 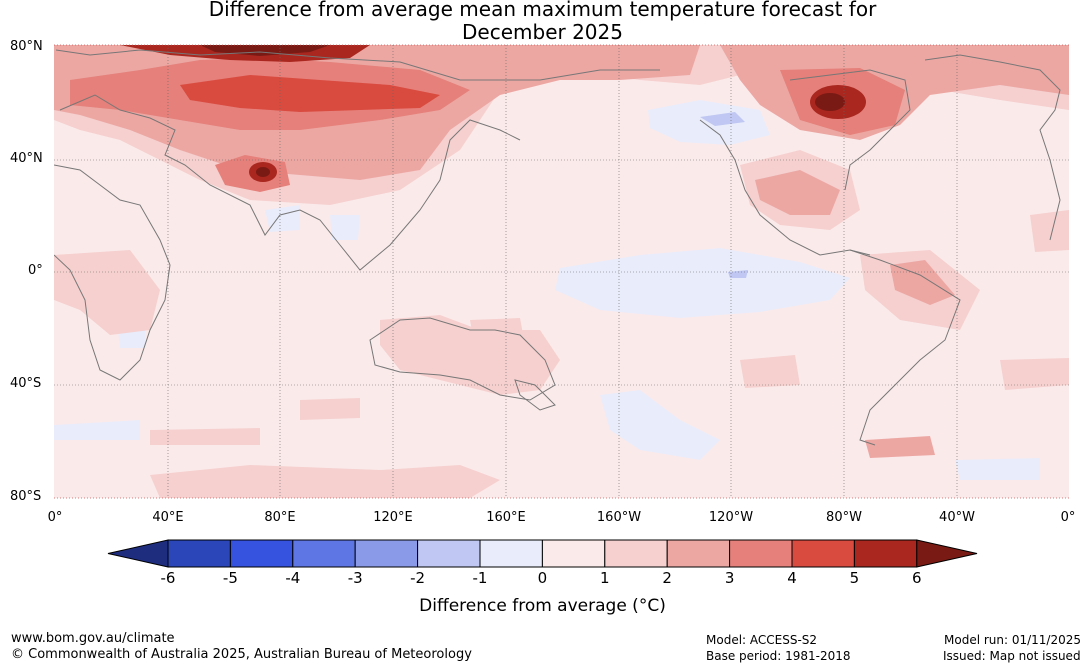 What do you see at coordinates (355, 578) in the screenshot?
I see `colorbar-tick: -3` at bounding box center [355, 578].